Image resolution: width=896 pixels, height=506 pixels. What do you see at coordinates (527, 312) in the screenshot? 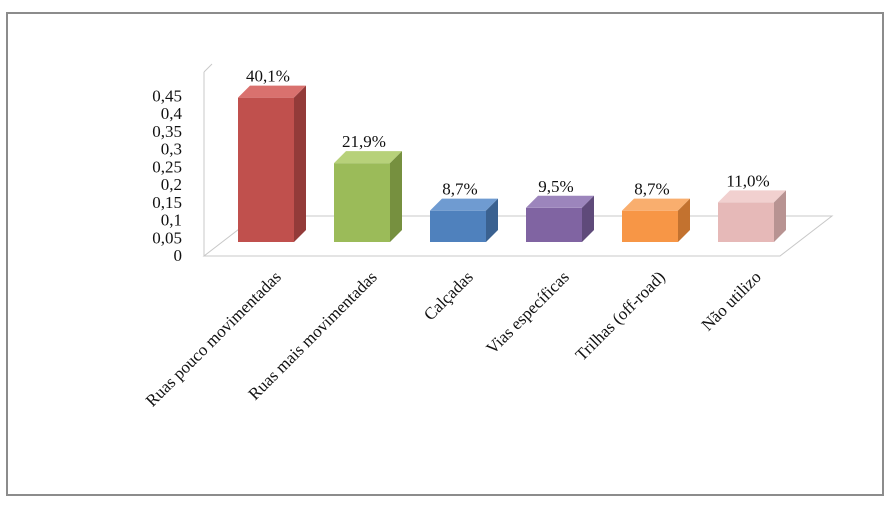
I see `category-label: Vias específicas` at bounding box center [527, 312].